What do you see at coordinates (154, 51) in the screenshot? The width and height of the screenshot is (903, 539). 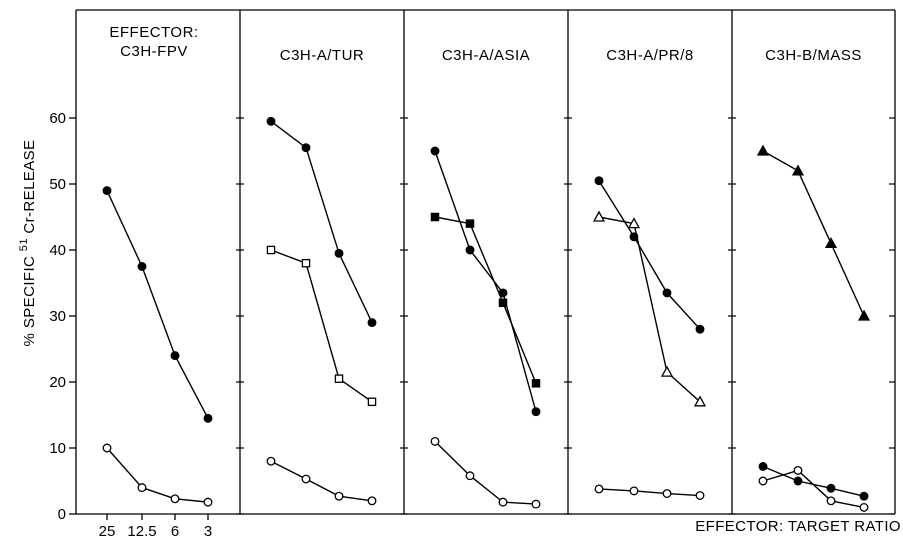 I see `panel-title: C3H-FPV` at bounding box center [154, 51].